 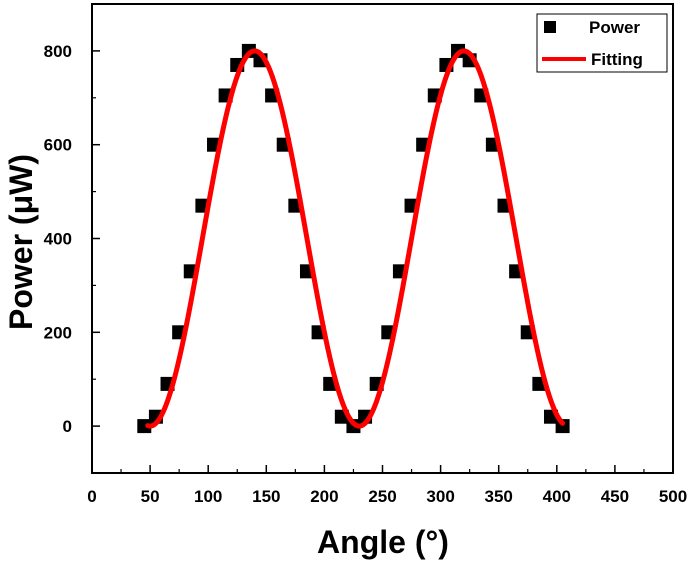 What do you see at coordinates (150, 496) in the screenshot?
I see `x-tick-label: 50` at bounding box center [150, 496].